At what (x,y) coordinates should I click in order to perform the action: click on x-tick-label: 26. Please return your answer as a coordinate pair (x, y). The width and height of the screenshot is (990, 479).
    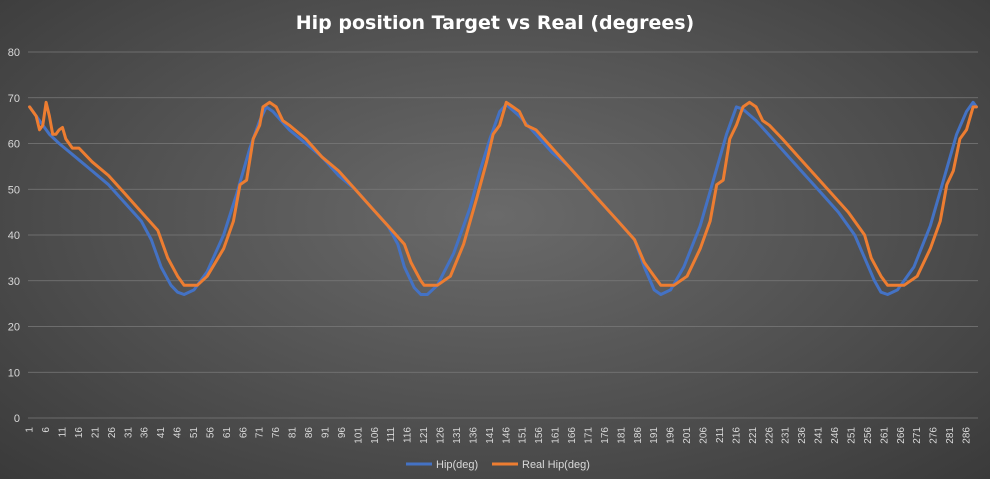
    Looking at the image, I should click on (112, 433).